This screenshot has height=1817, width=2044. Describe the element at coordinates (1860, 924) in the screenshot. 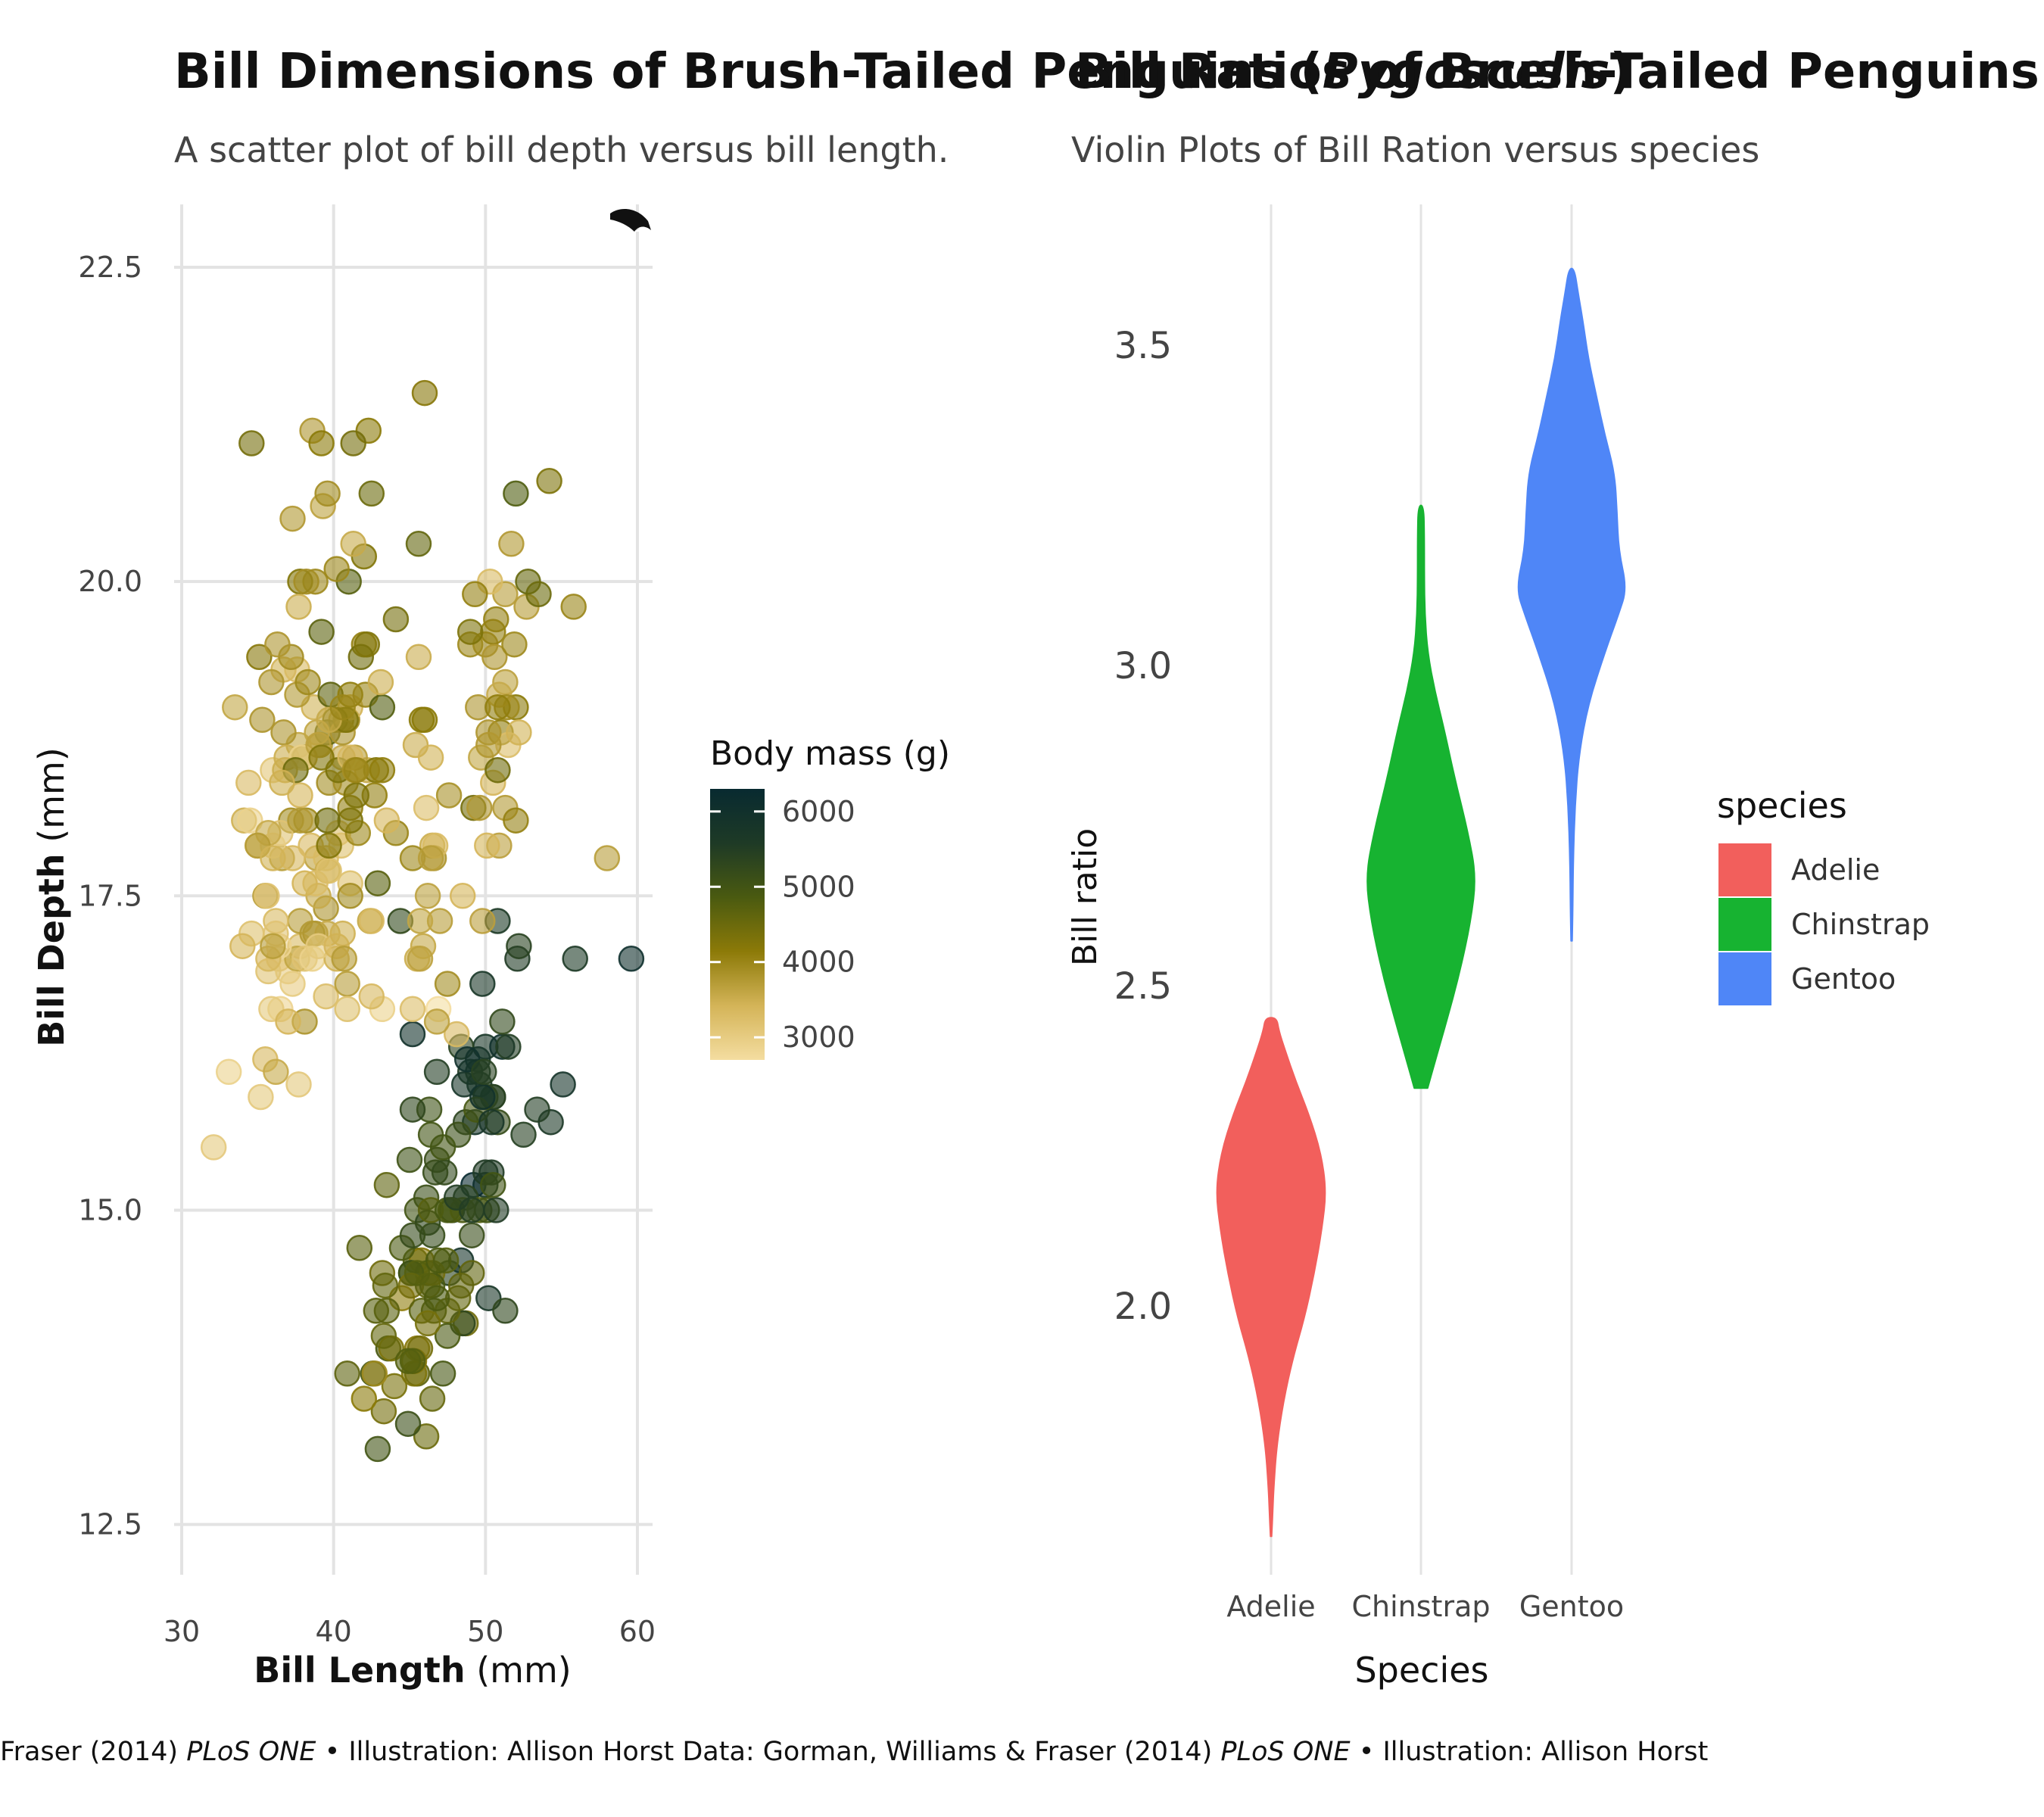

I see `legend-label-chinstrap: Chinstrap` at that location.